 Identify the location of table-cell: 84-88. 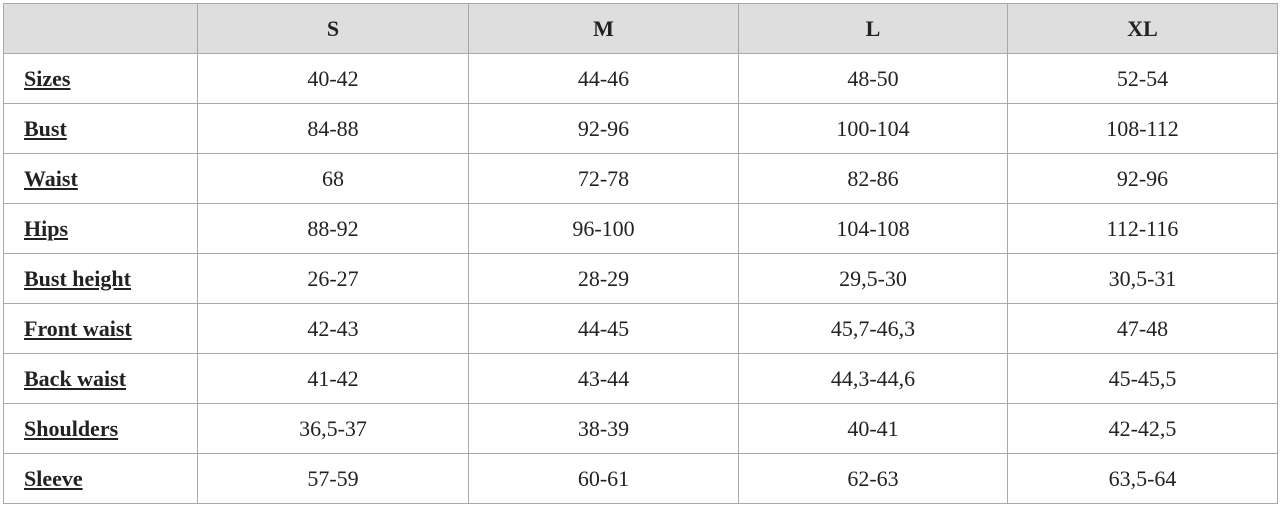
(333, 128).